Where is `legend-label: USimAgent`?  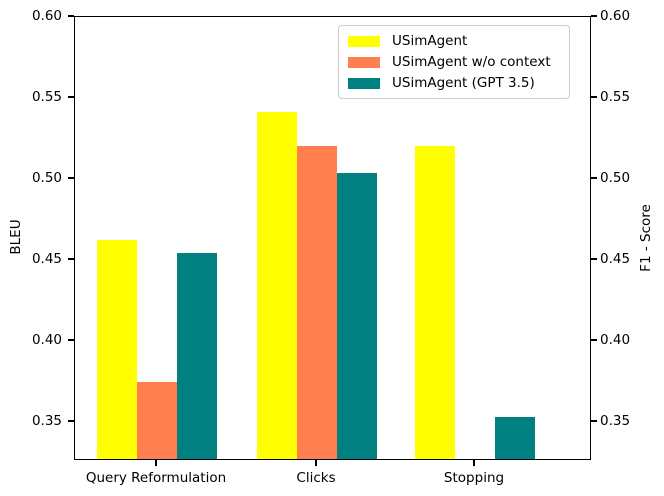
legend-label: USimAgent is located at coordinates (430, 41).